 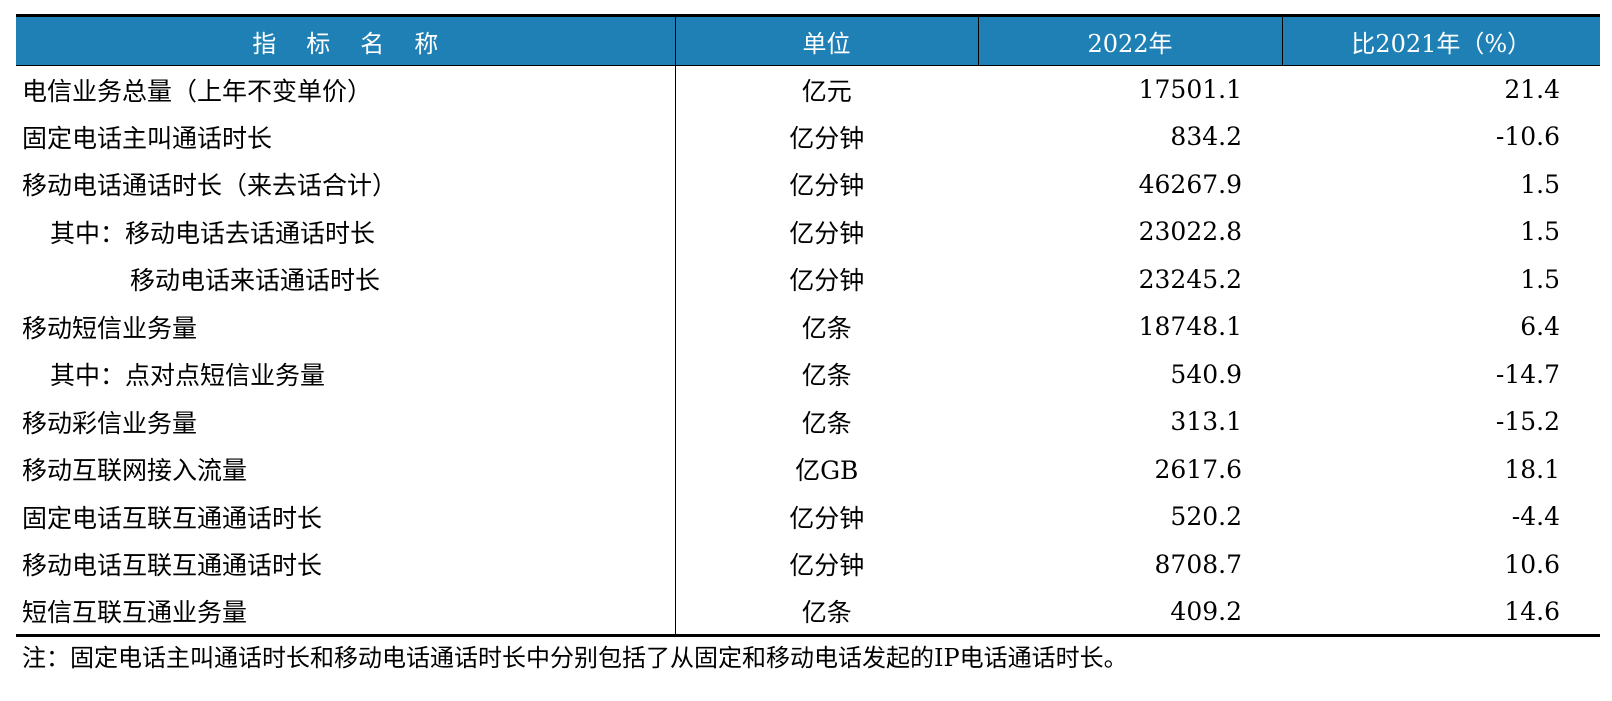 I want to click on table-row: 移动电话通话时长（来去话合计） 亿分钟 46267.9 1.5, so click(x=808, y=184).